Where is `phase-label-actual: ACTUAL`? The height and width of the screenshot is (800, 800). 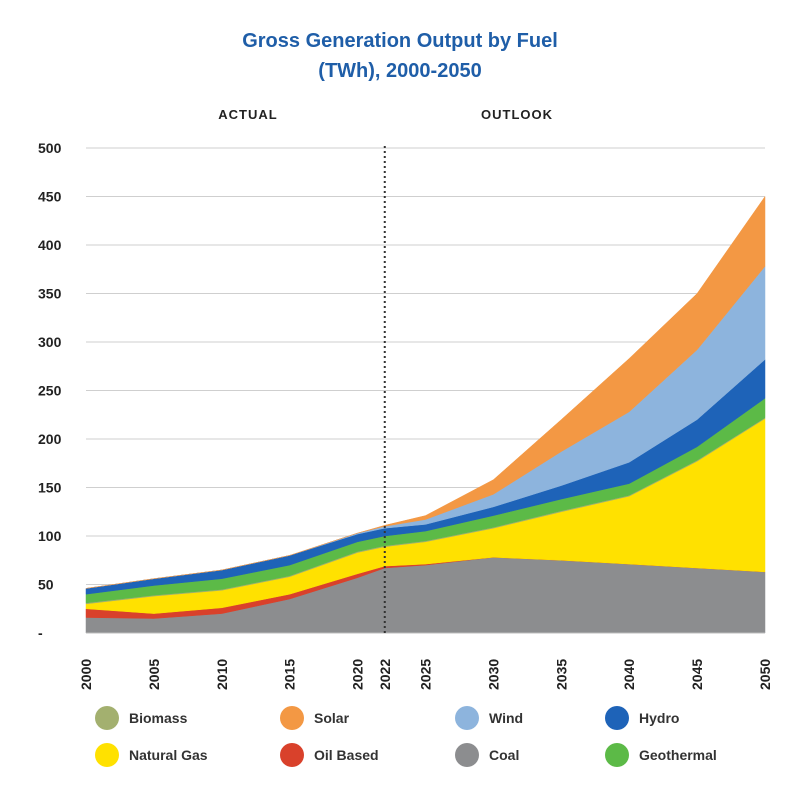 phase-label-actual: ACTUAL is located at coordinates (247, 114).